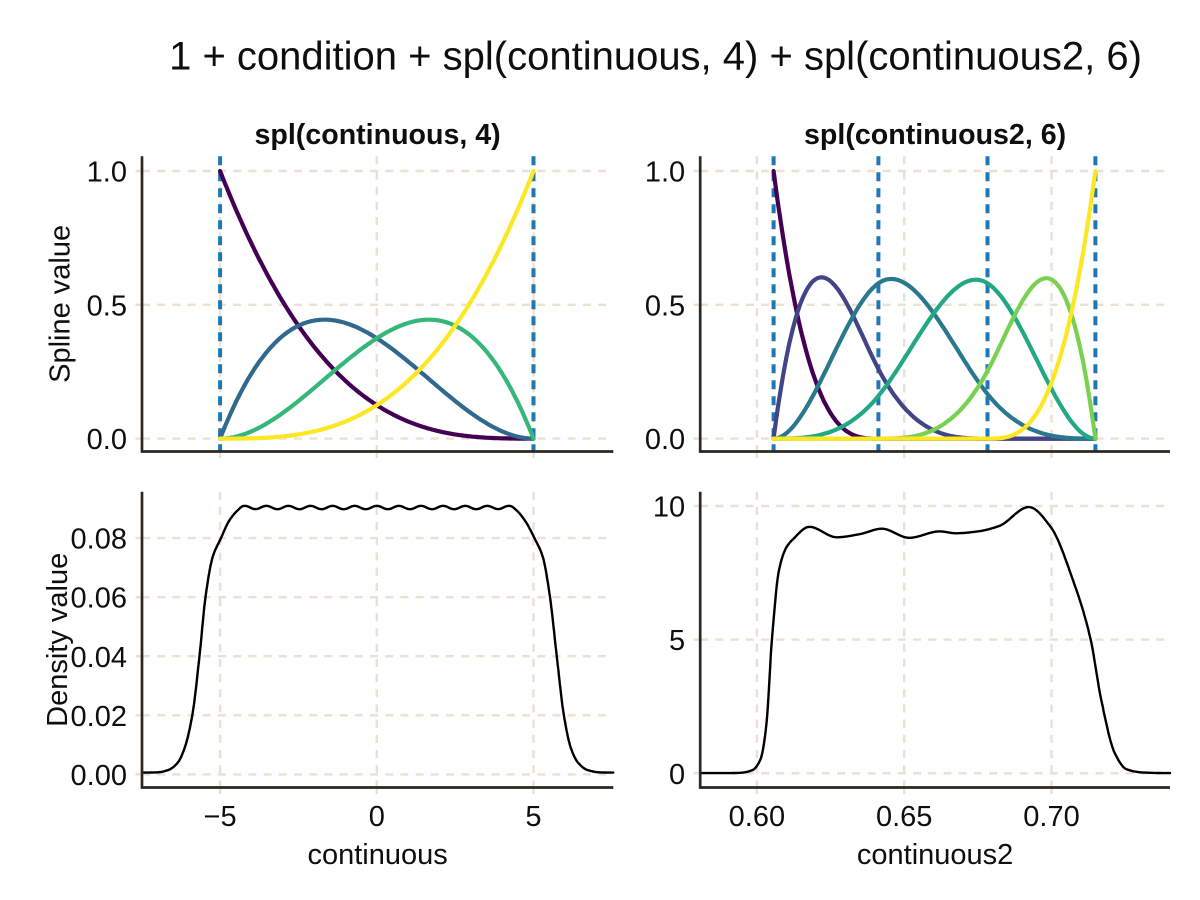 This screenshot has height=900, width=1200. Describe the element at coordinates (99, 540) in the screenshot. I see `svg-text: 0.08` at that location.